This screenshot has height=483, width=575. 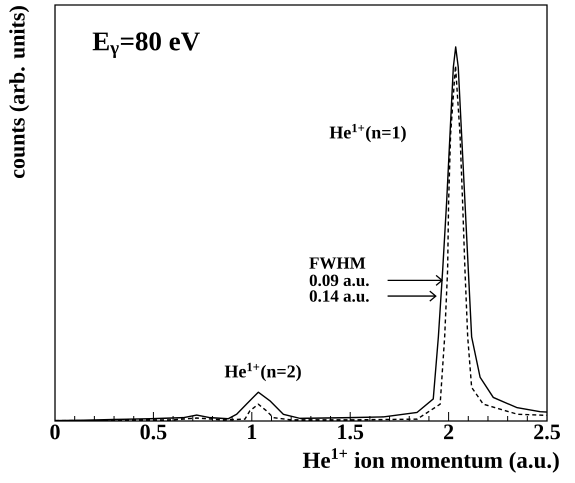 What do you see at coordinates (337, 263) in the screenshot?
I see `annotation: FWHM` at bounding box center [337, 263].